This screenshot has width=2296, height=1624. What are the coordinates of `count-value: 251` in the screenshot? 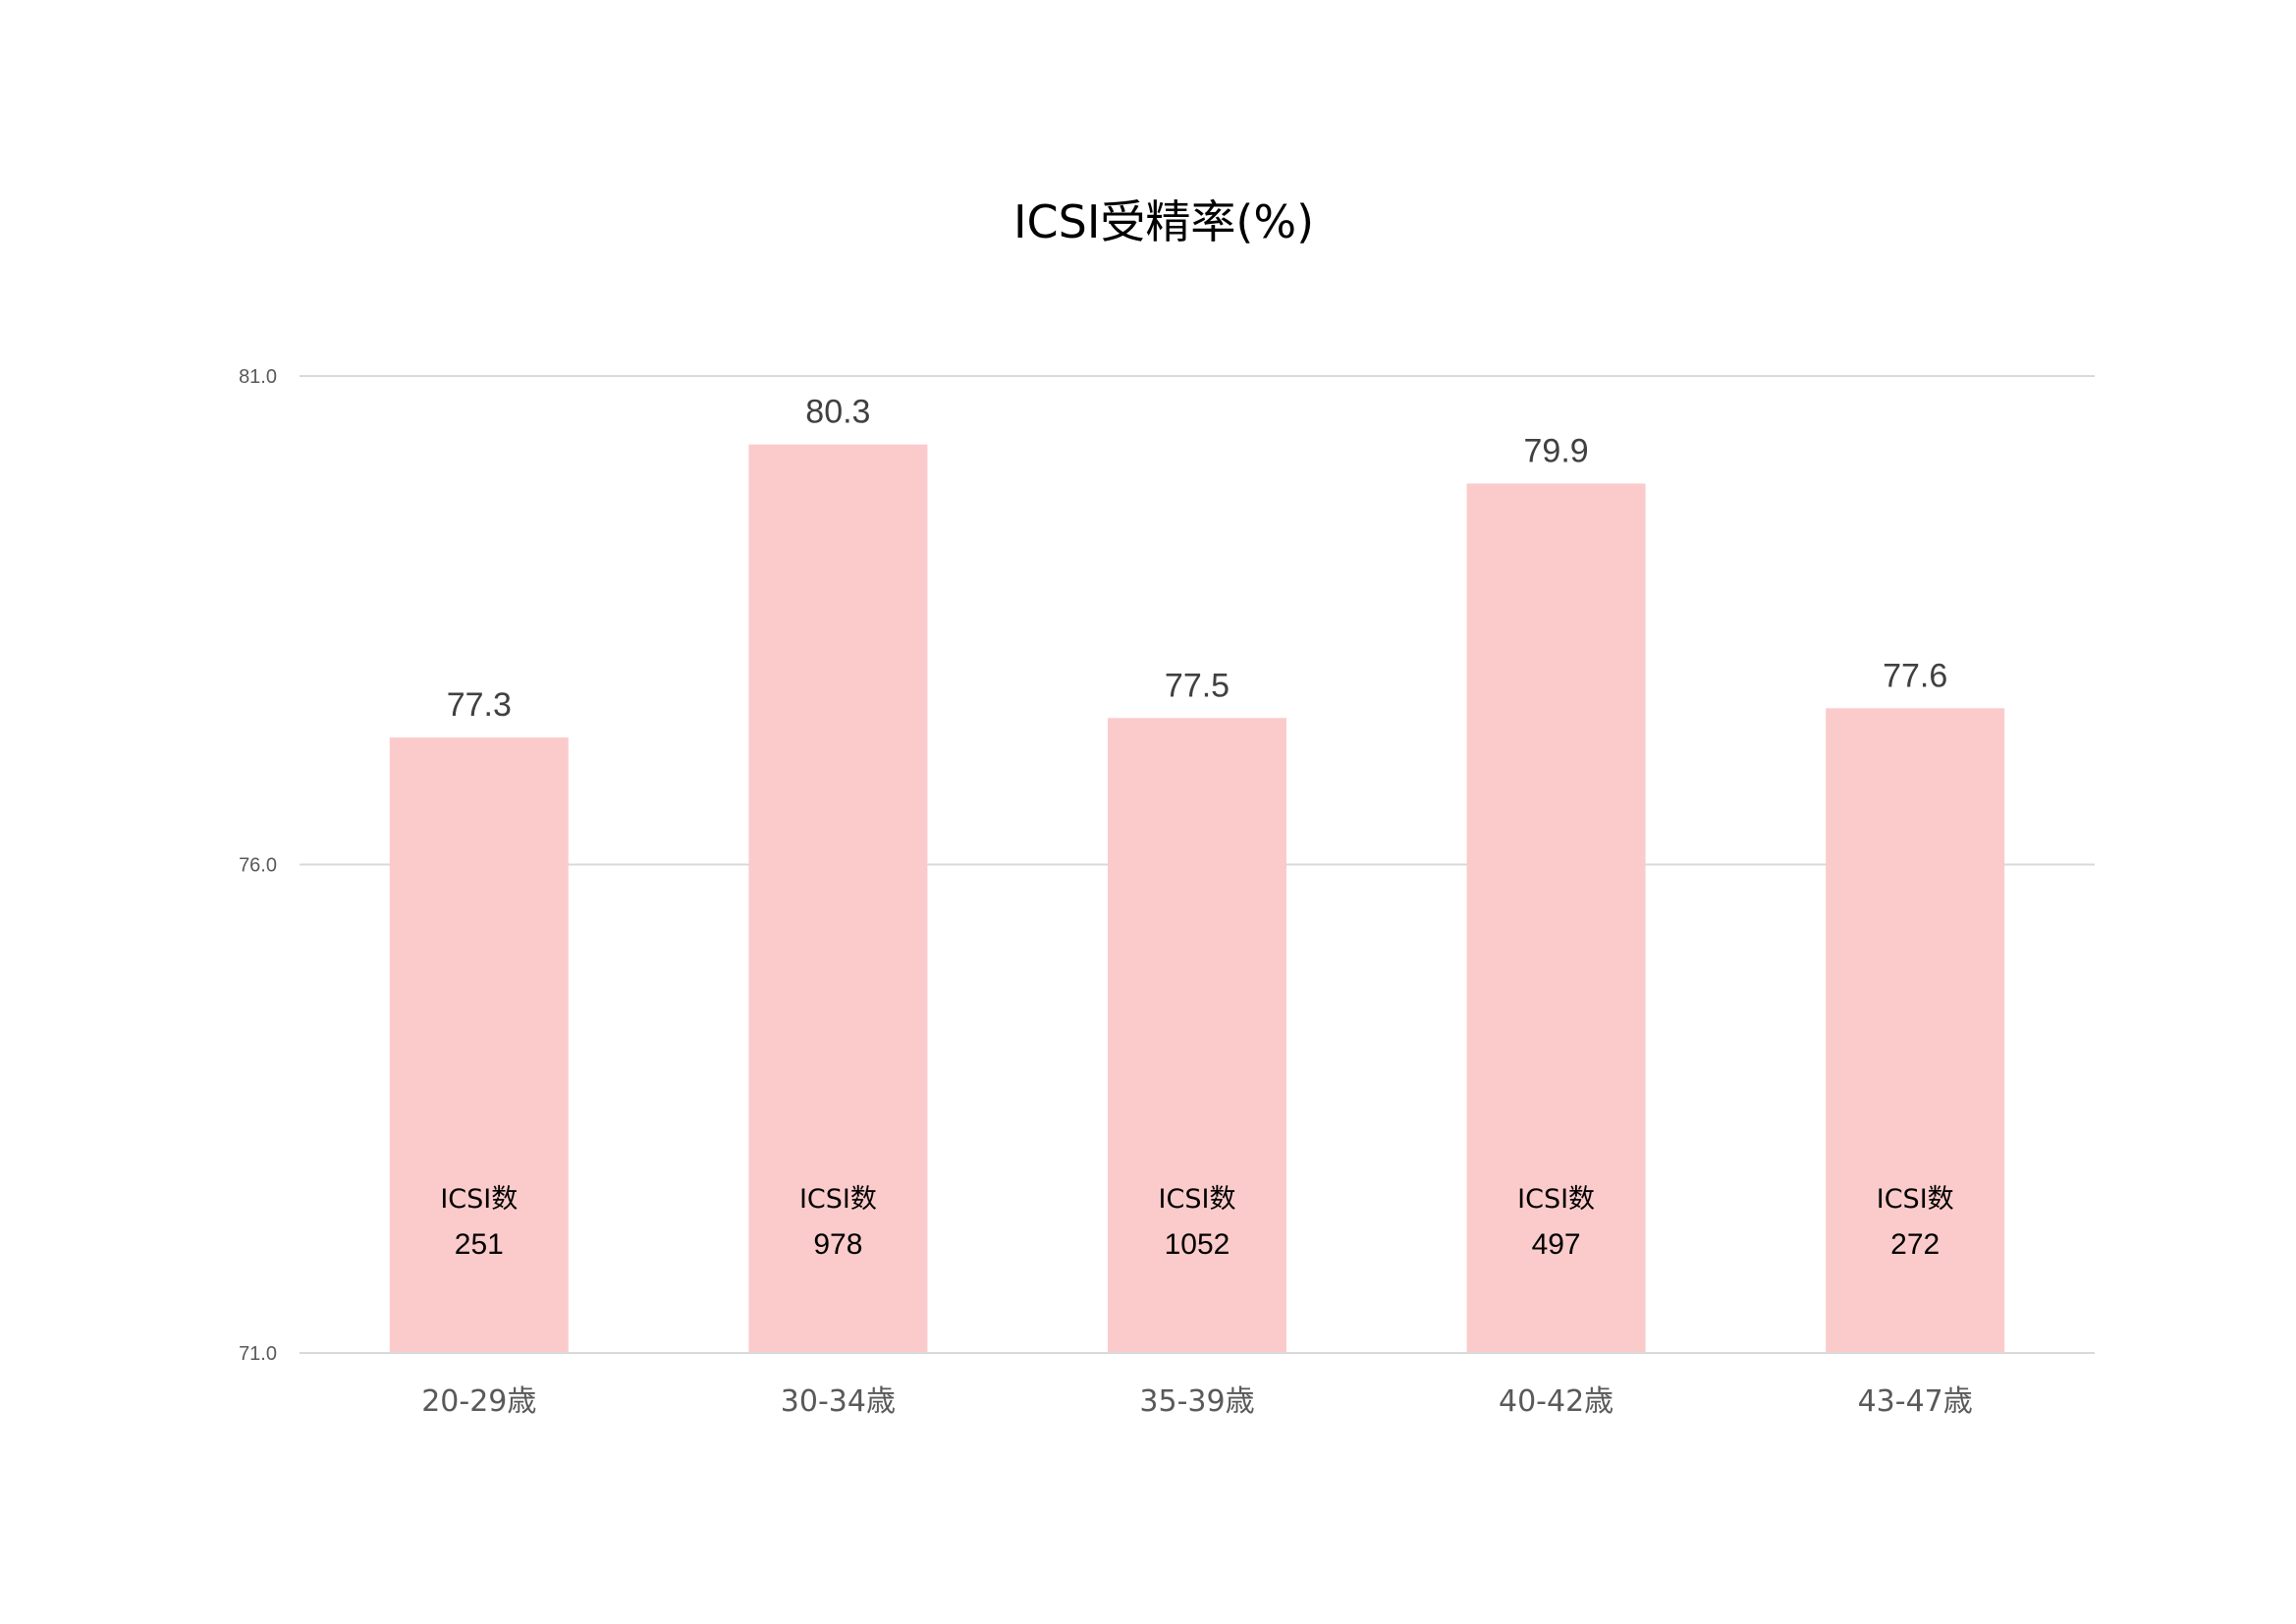 It's located at (479, 1244).